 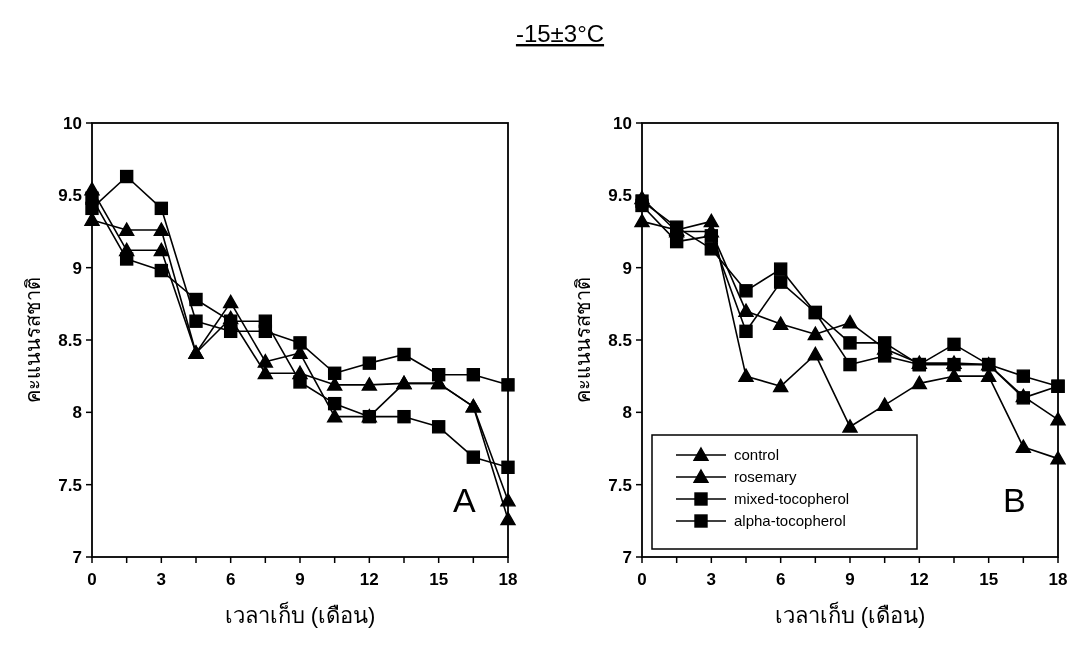 What do you see at coordinates (766, 476) in the screenshot?
I see `legend-label: rosemary` at bounding box center [766, 476].